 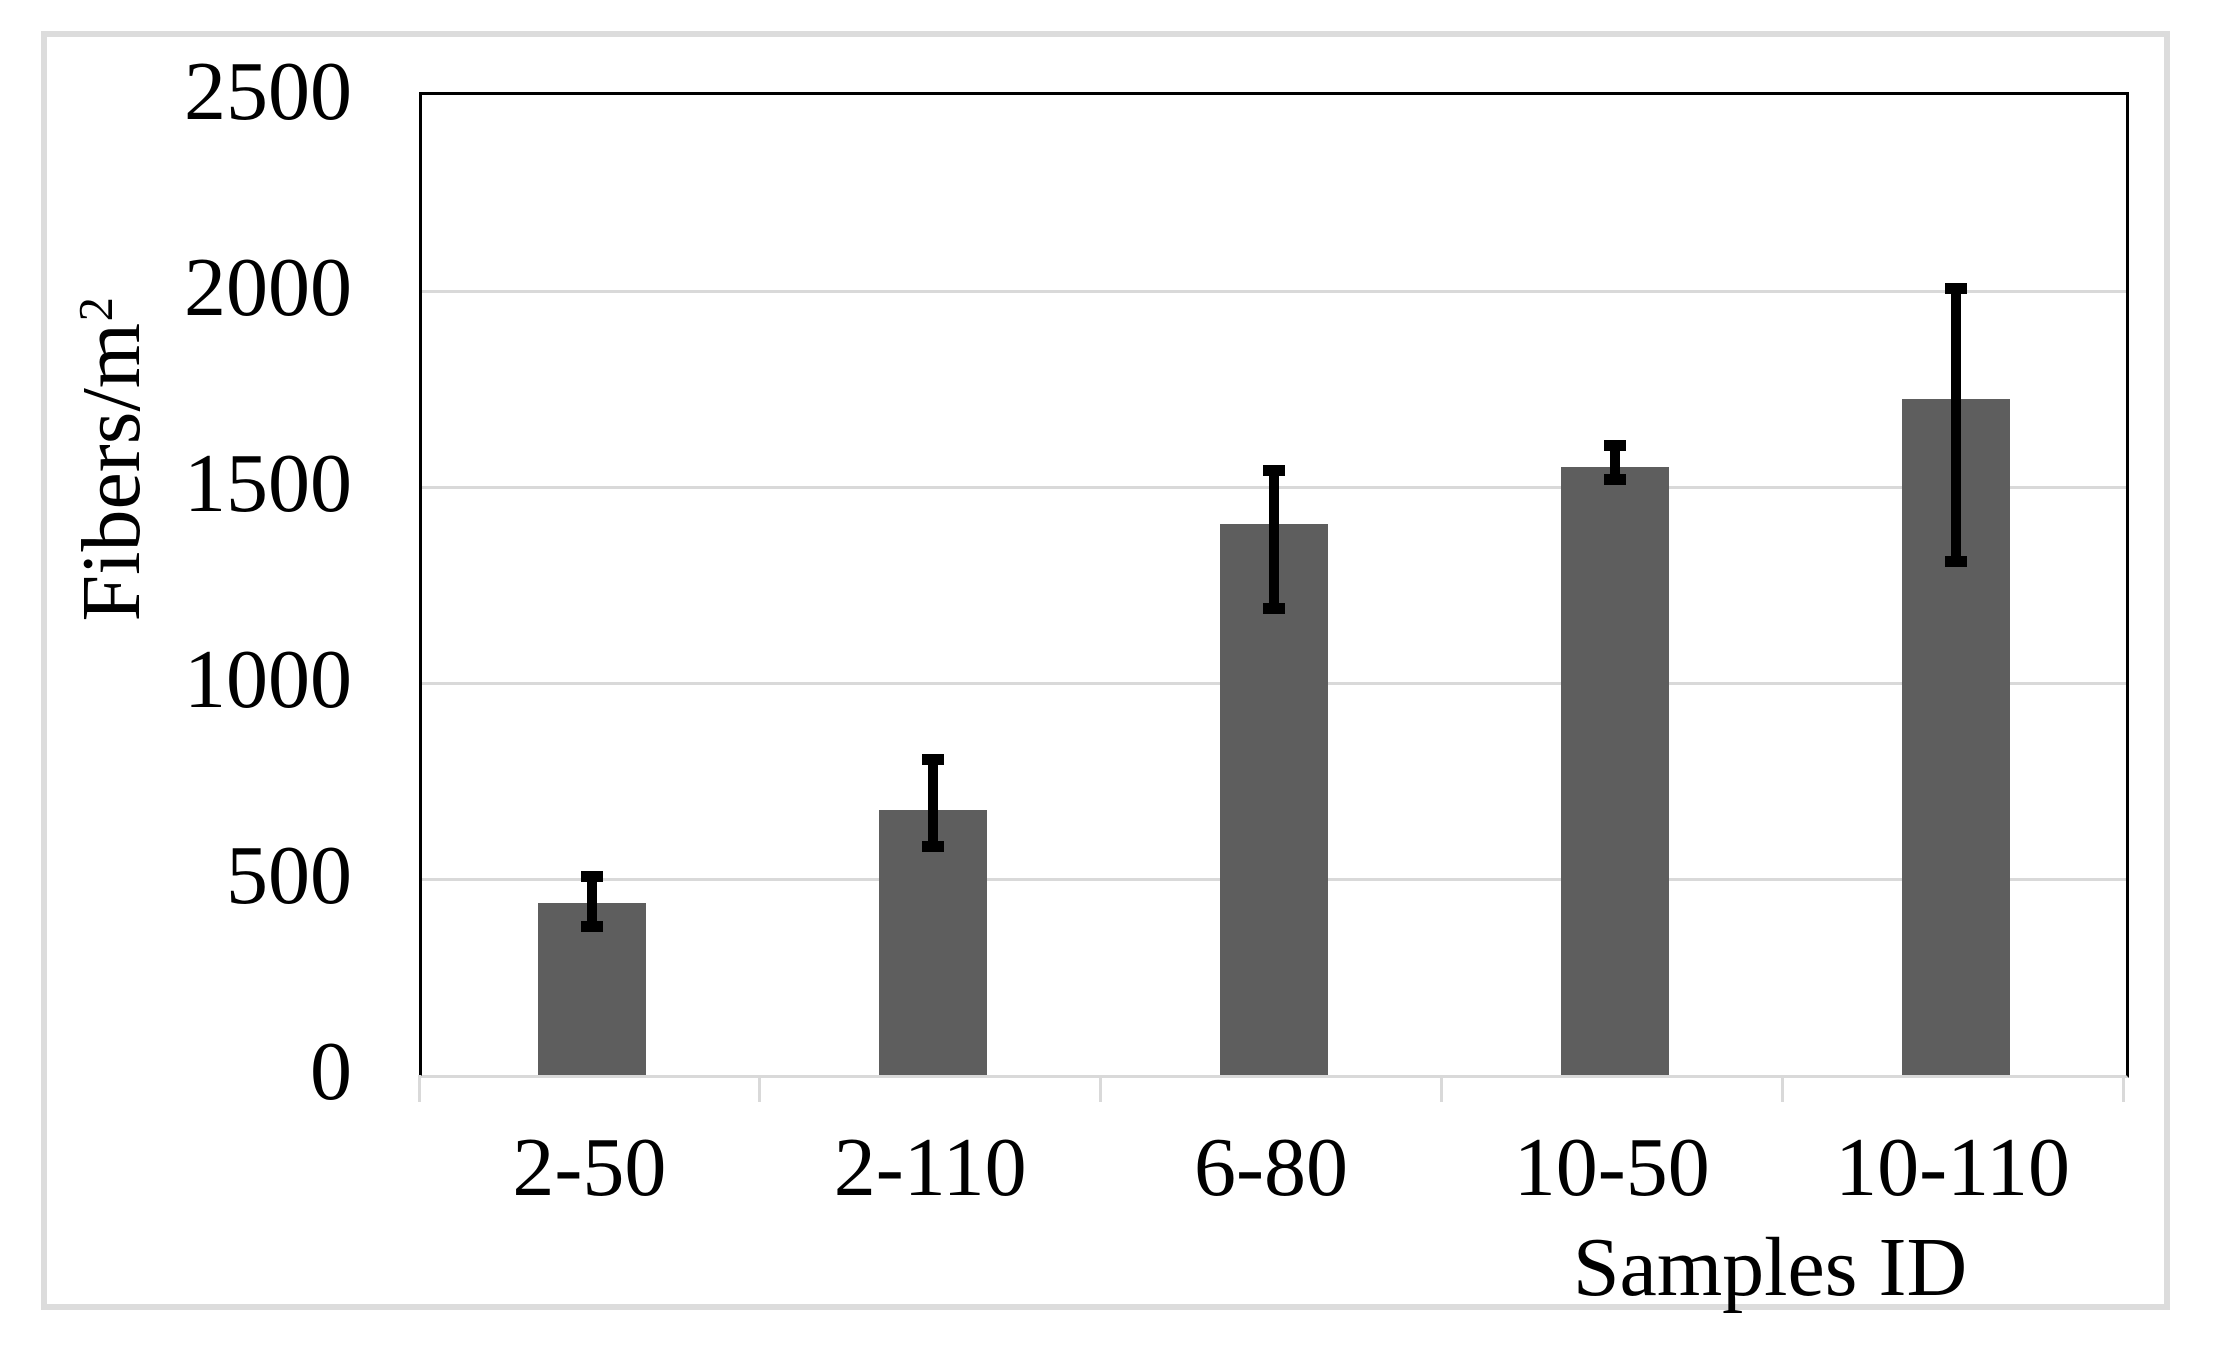 What do you see at coordinates (268, 91) in the screenshot?
I see `y-tick-label-2500: 2500` at bounding box center [268, 91].